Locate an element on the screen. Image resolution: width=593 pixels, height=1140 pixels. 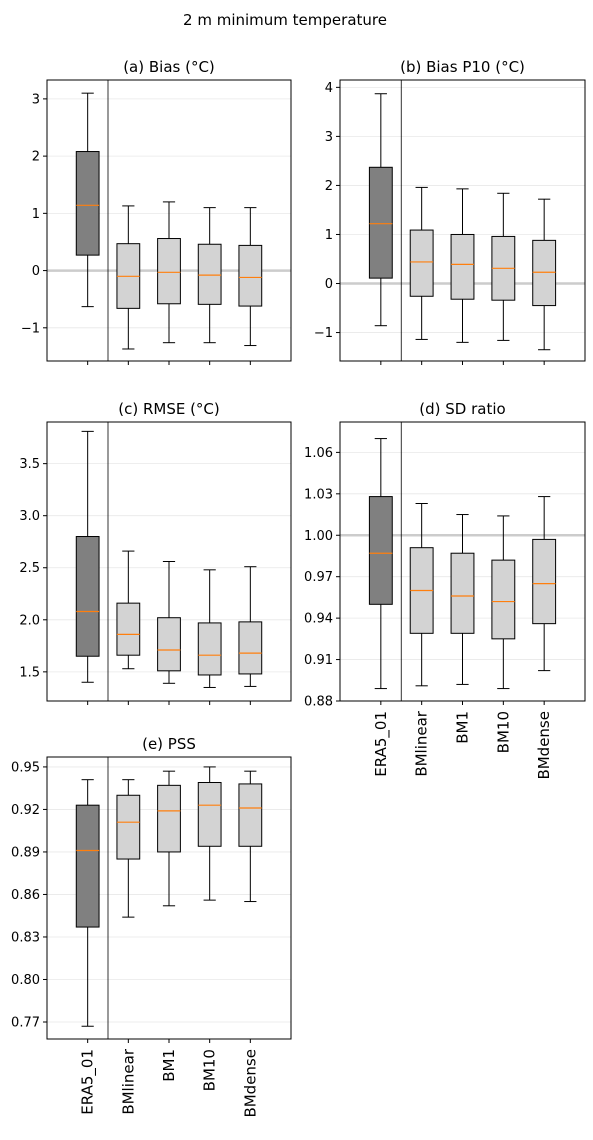
sd-ratio-ytick-label-6: 1.06 is located at coordinates (318, 453).